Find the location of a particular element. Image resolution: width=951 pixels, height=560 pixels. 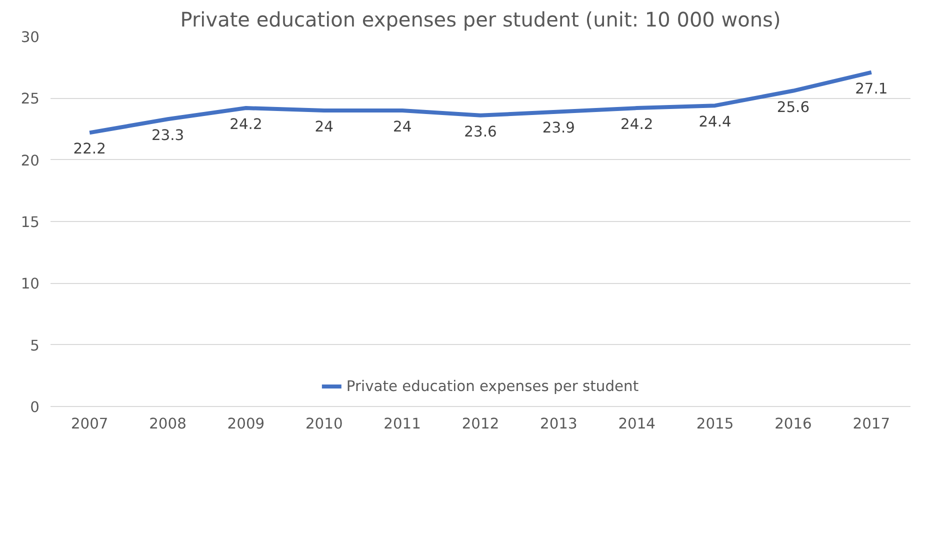

data-label: 24.4 is located at coordinates (715, 122).